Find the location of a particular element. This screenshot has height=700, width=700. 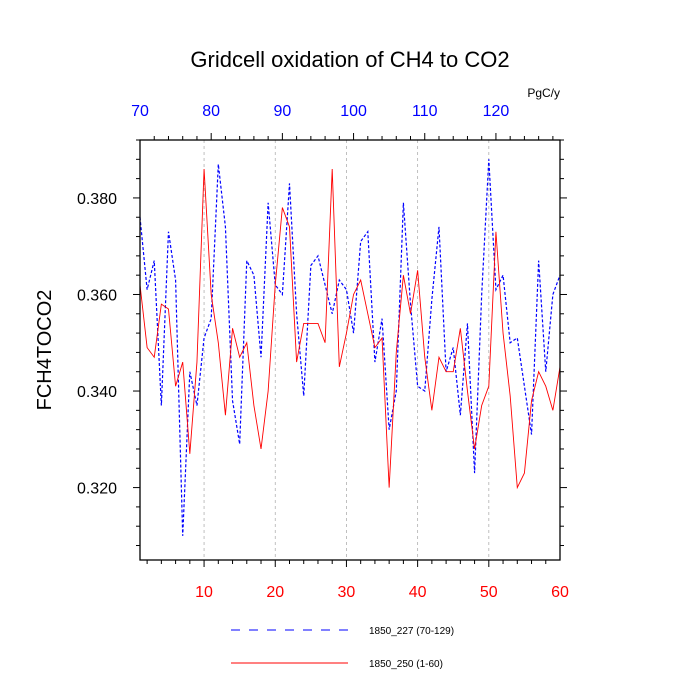

x-tick-label: 60 is located at coordinates (560, 592).